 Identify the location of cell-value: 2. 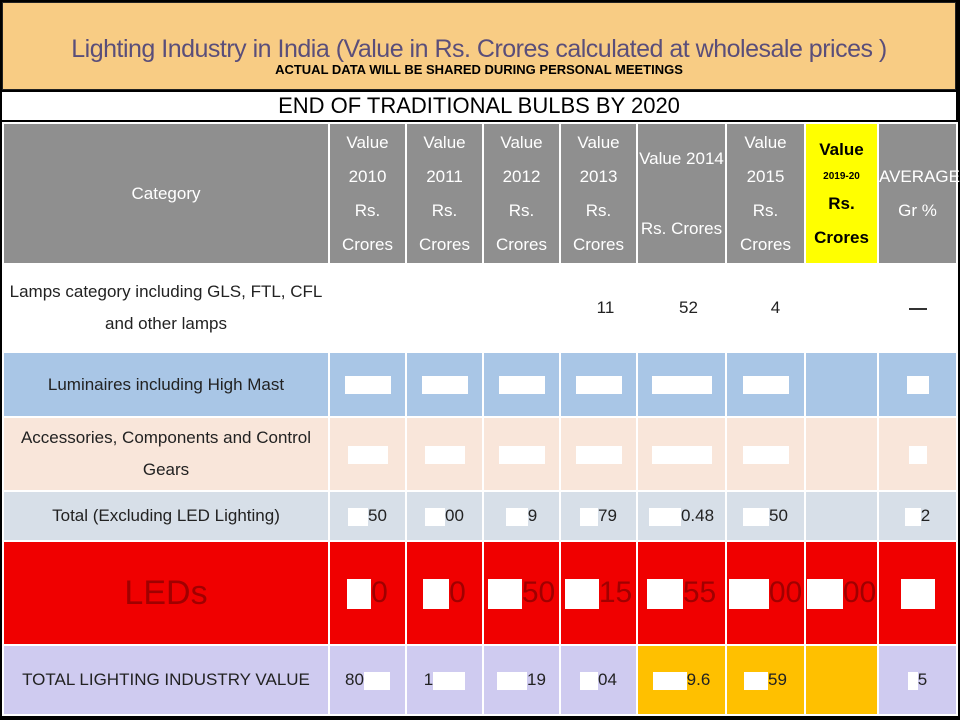
(917, 516).